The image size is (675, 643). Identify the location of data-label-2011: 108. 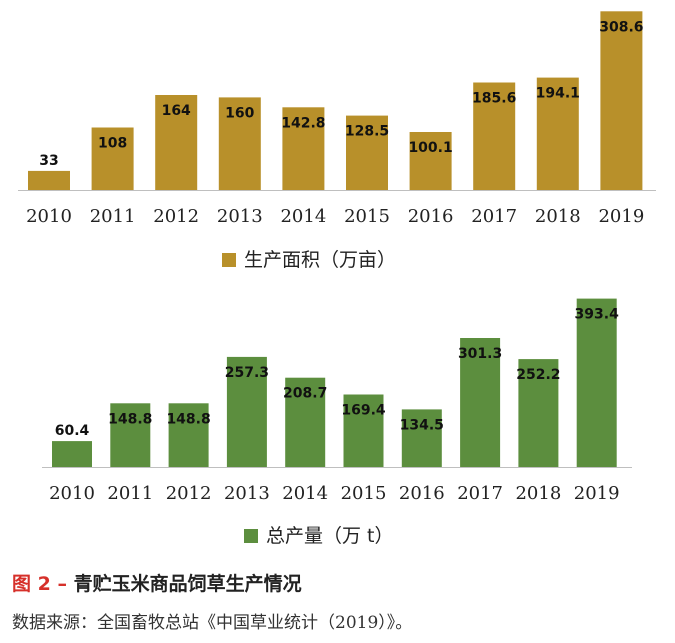
(112, 144).